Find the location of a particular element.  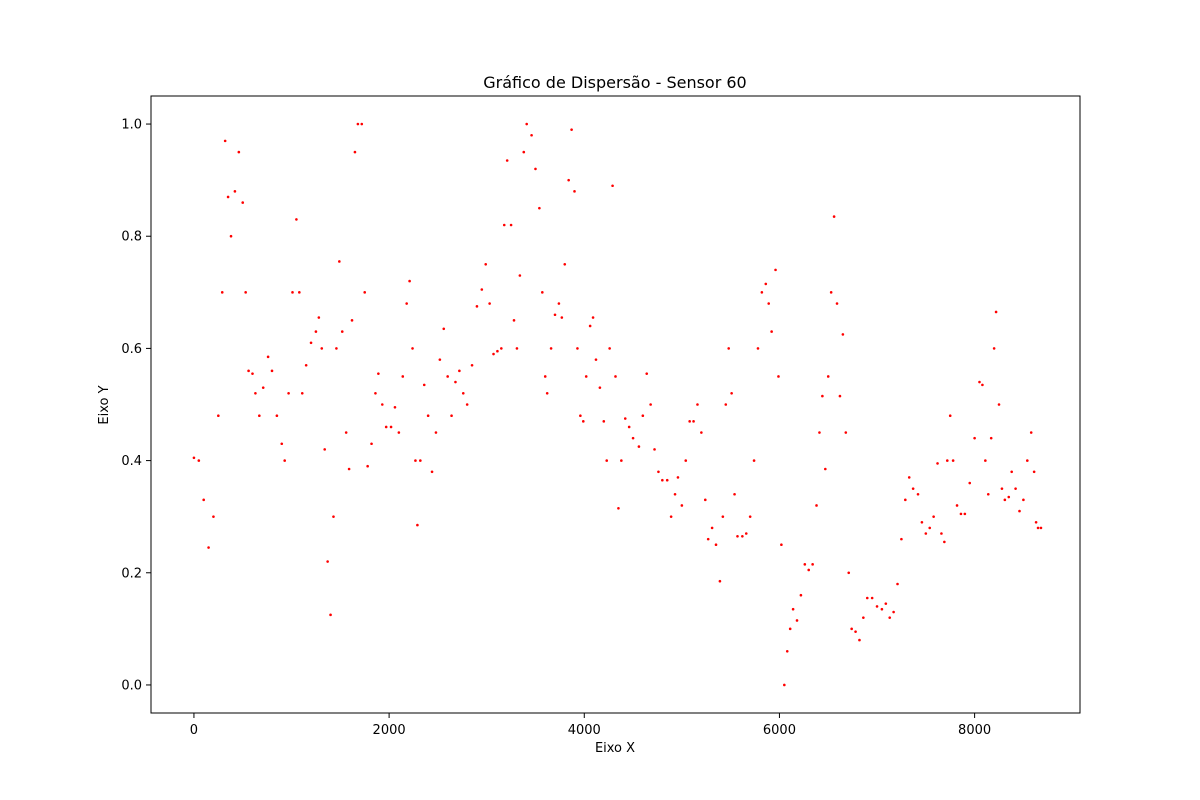

x-tick-label: 0 is located at coordinates (194, 730).